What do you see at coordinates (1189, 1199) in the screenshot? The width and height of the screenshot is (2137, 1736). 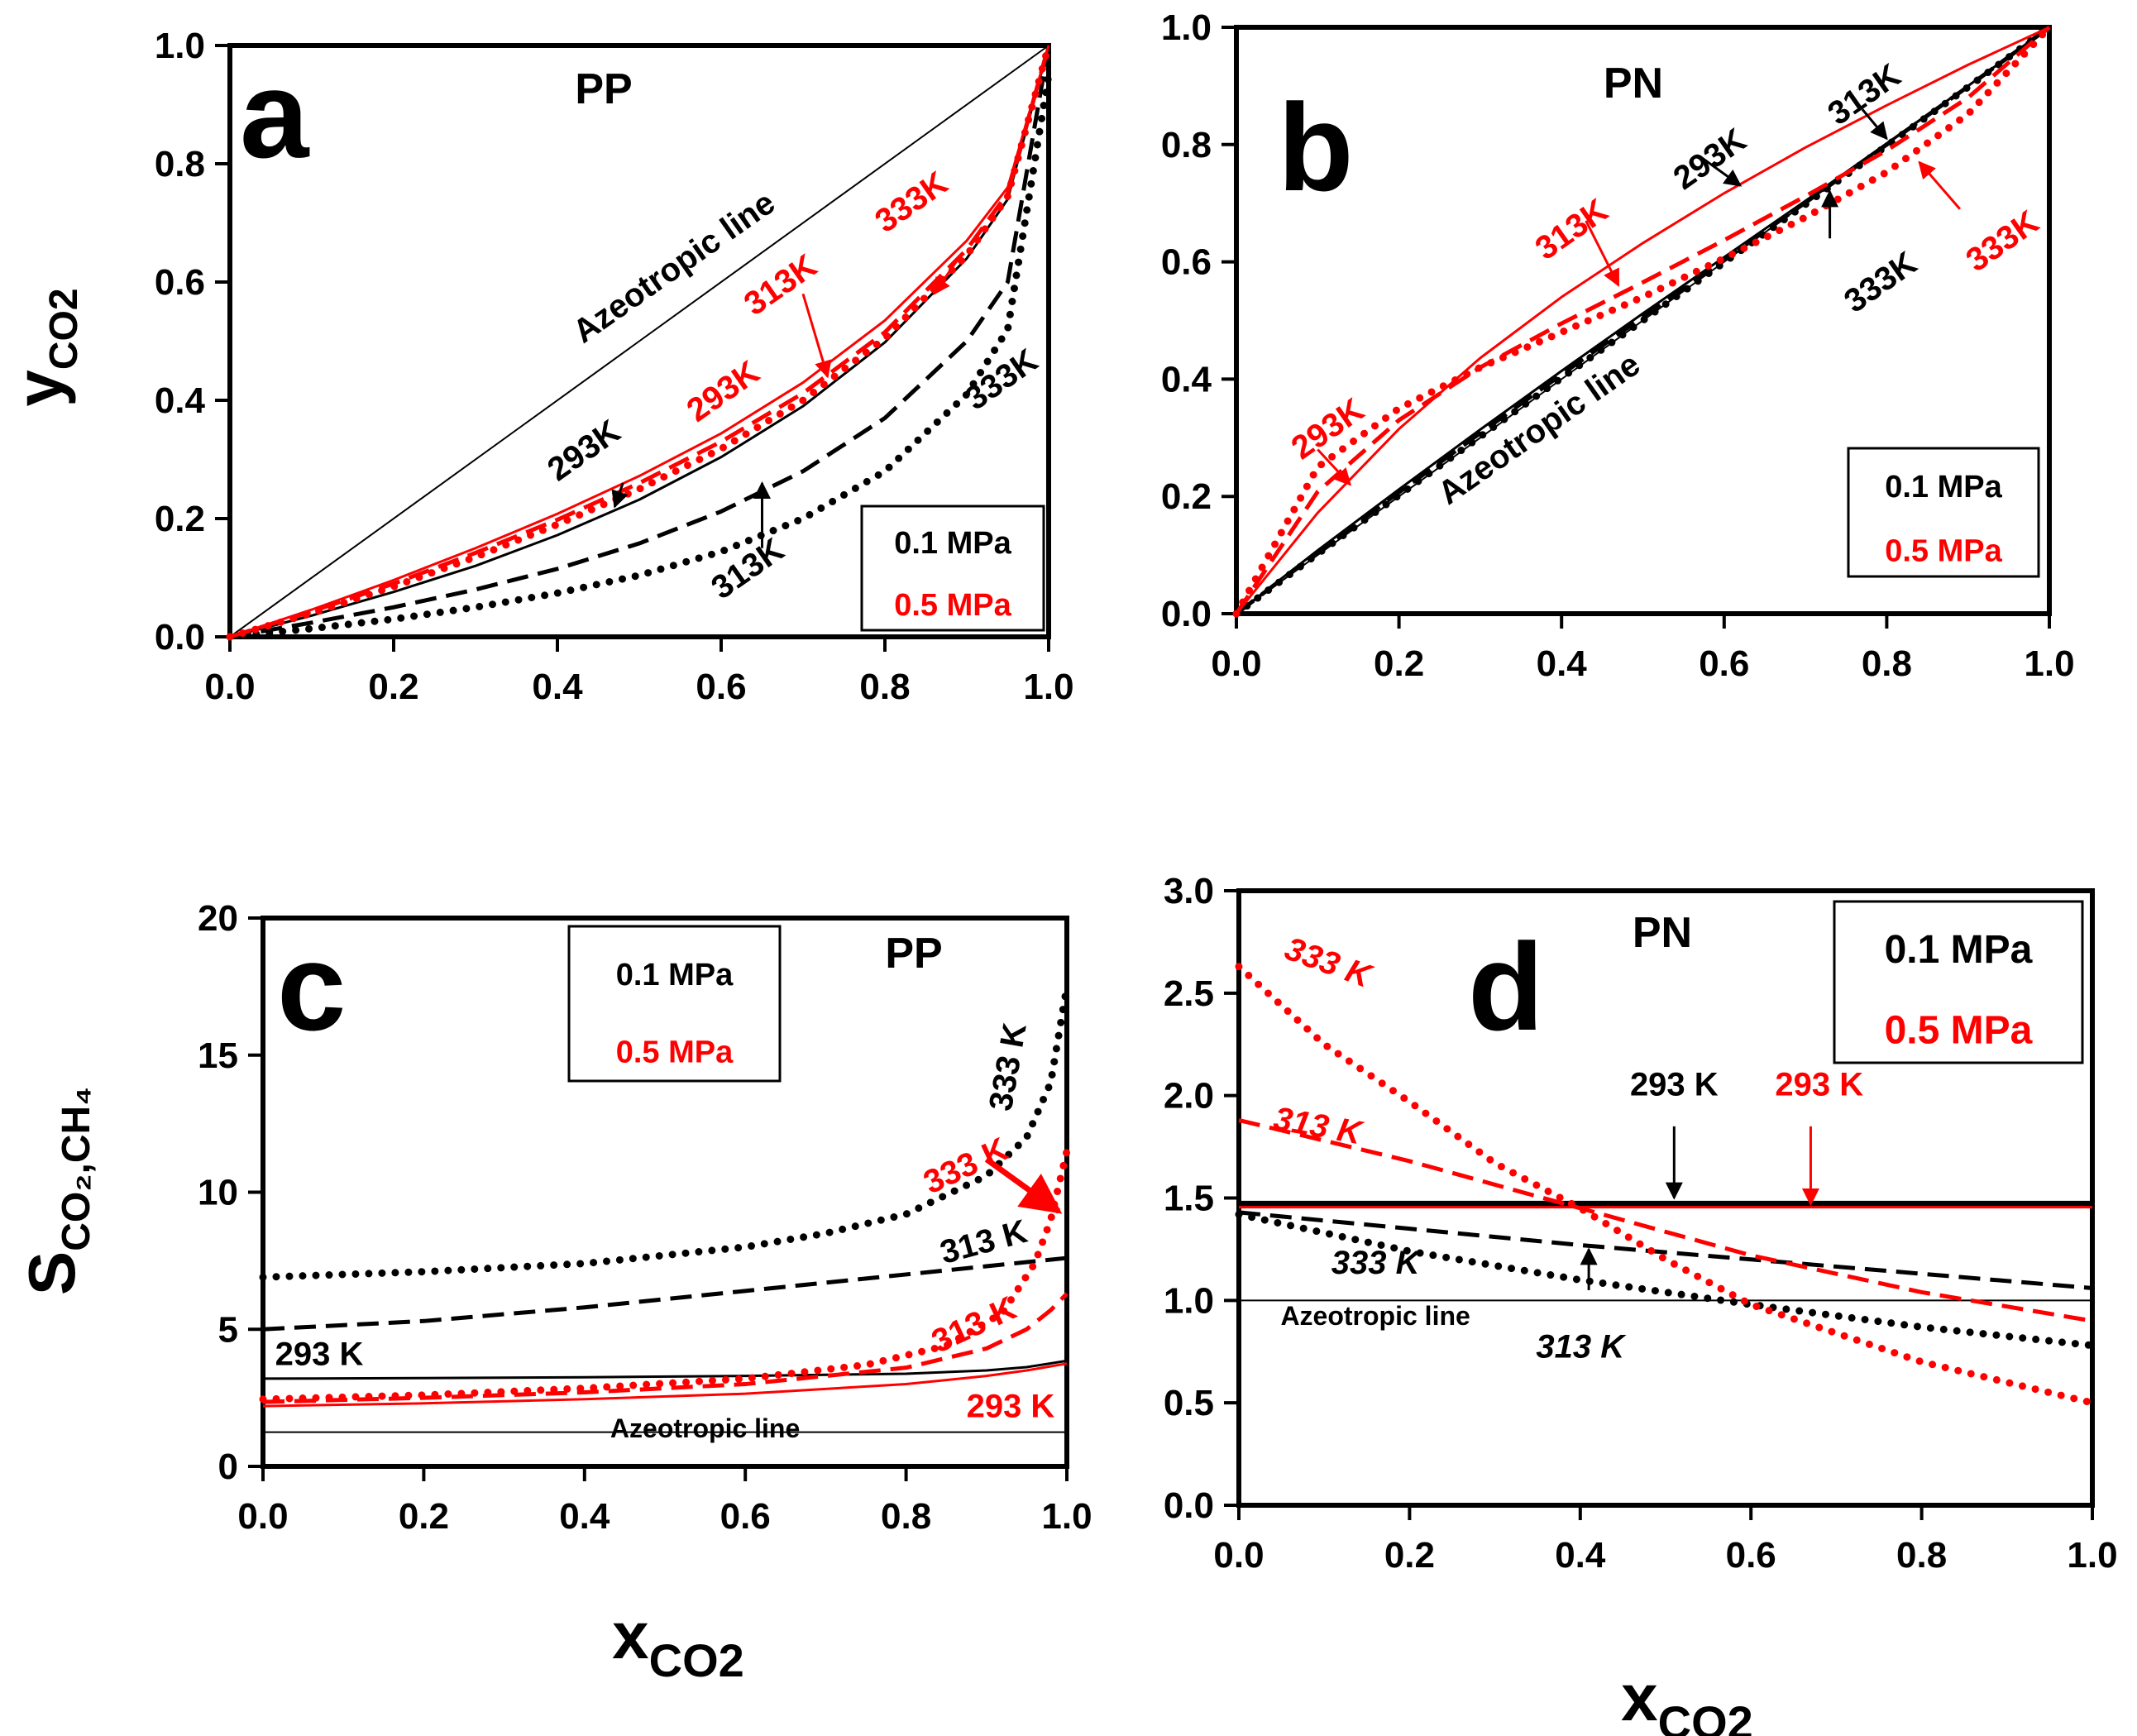 I see `y-tick-label: 1.5` at bounding box center [1189, 1199].